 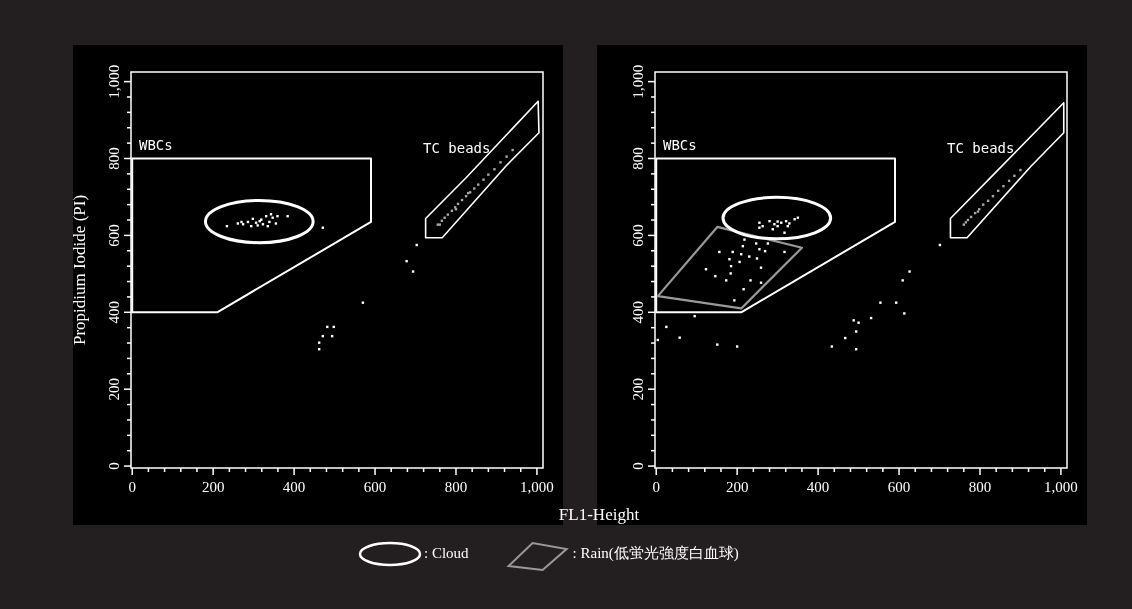 What do you see at coordinates (655, 554) in the screenshot?
I see `text: : Rain(低蛍光強度白血球)` at bounding box center [655, 554].